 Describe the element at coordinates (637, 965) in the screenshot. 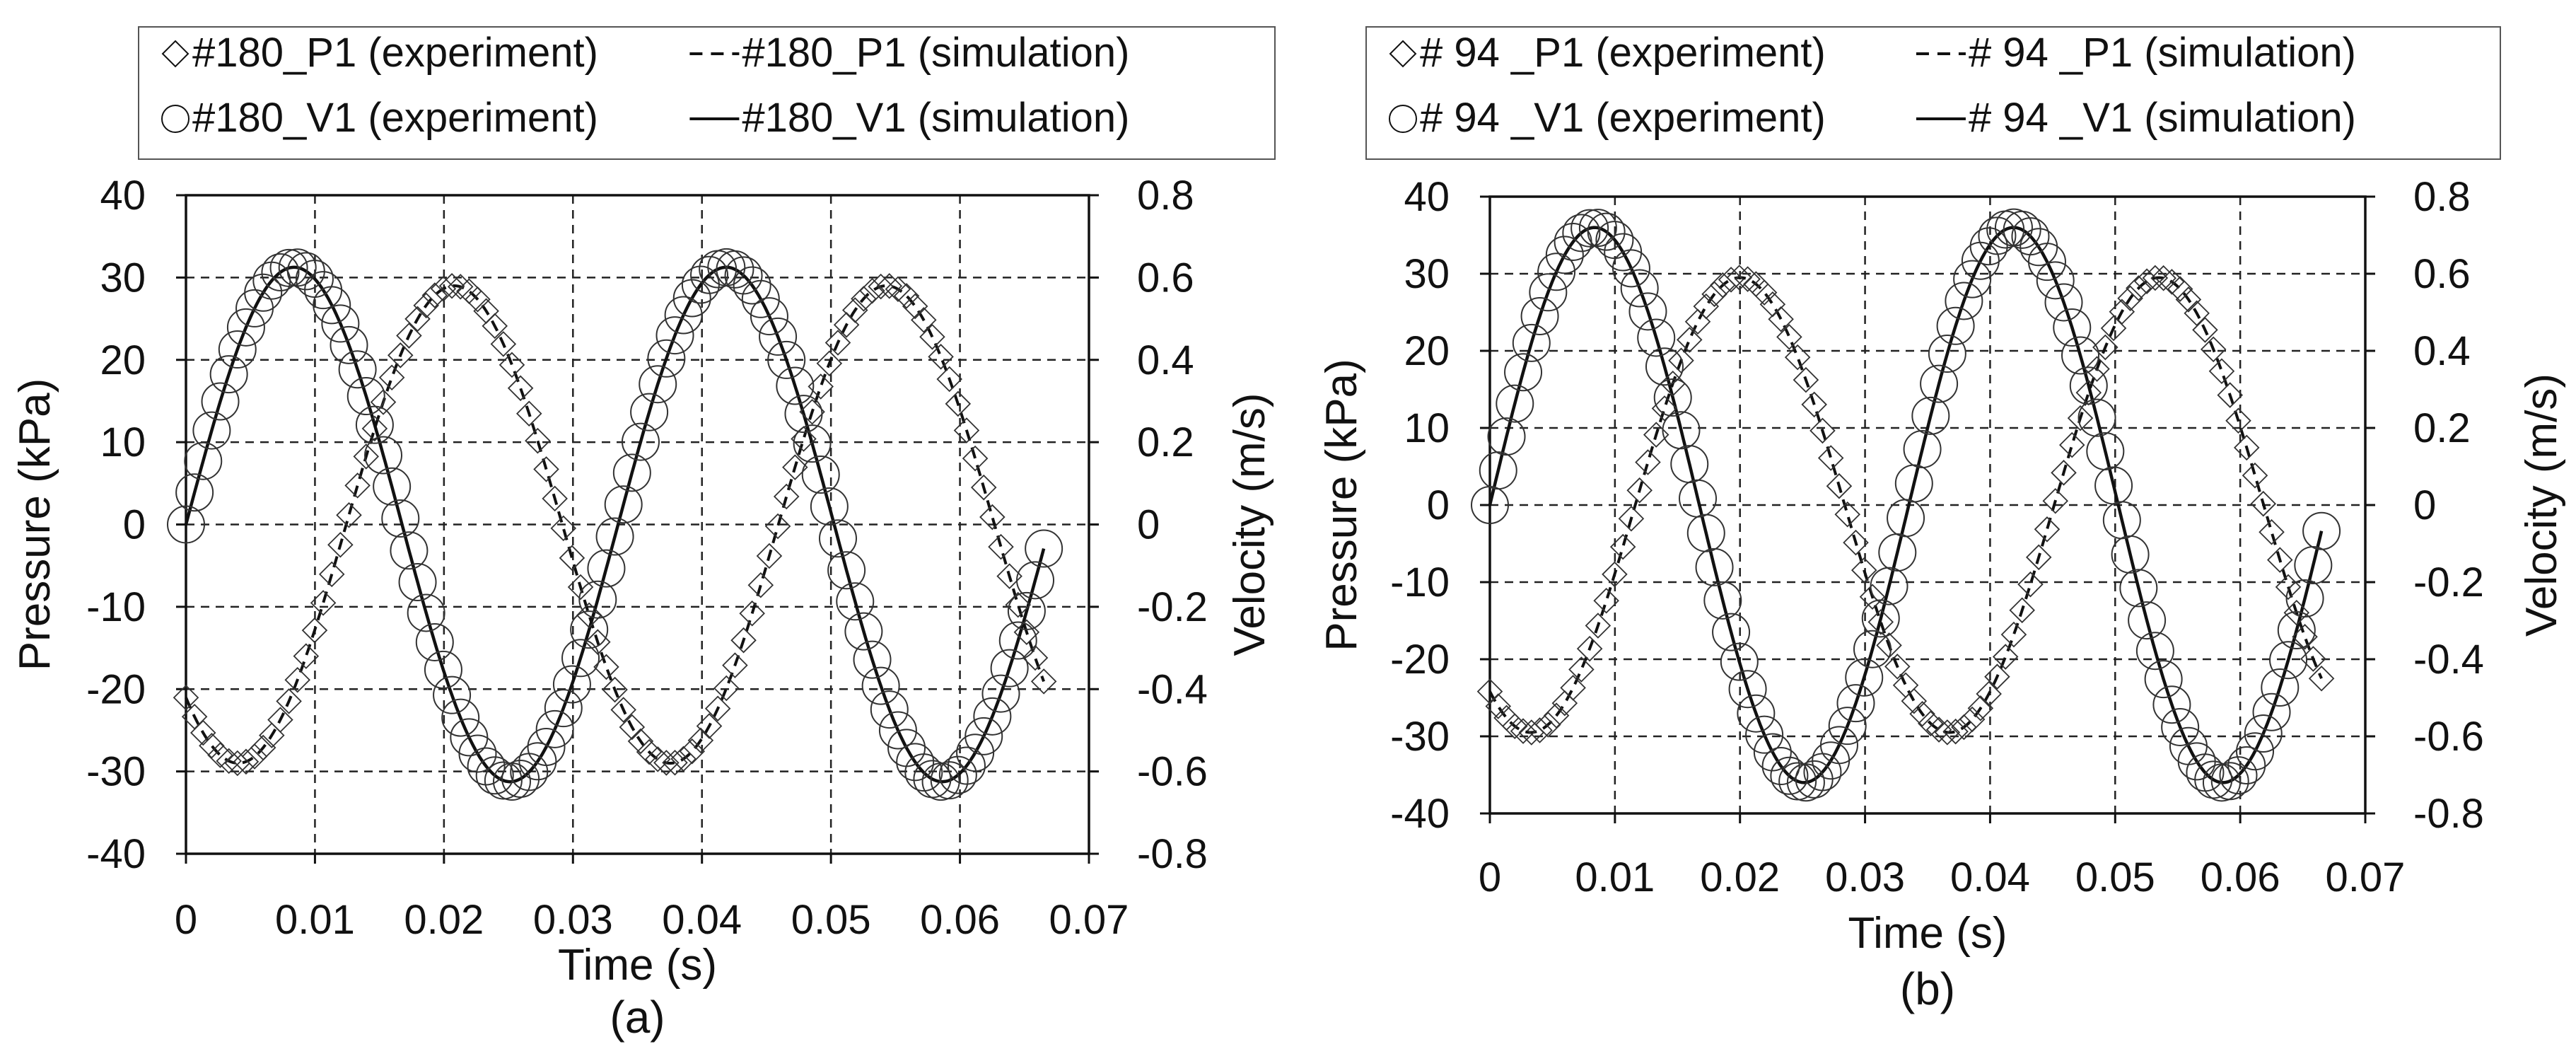

I see `x-axis-title: Time (s)` at that location.